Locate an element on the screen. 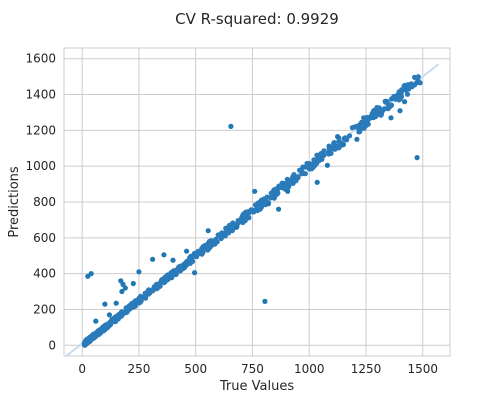  x-tick-label: 1250 is located at coordinates (366, 369).